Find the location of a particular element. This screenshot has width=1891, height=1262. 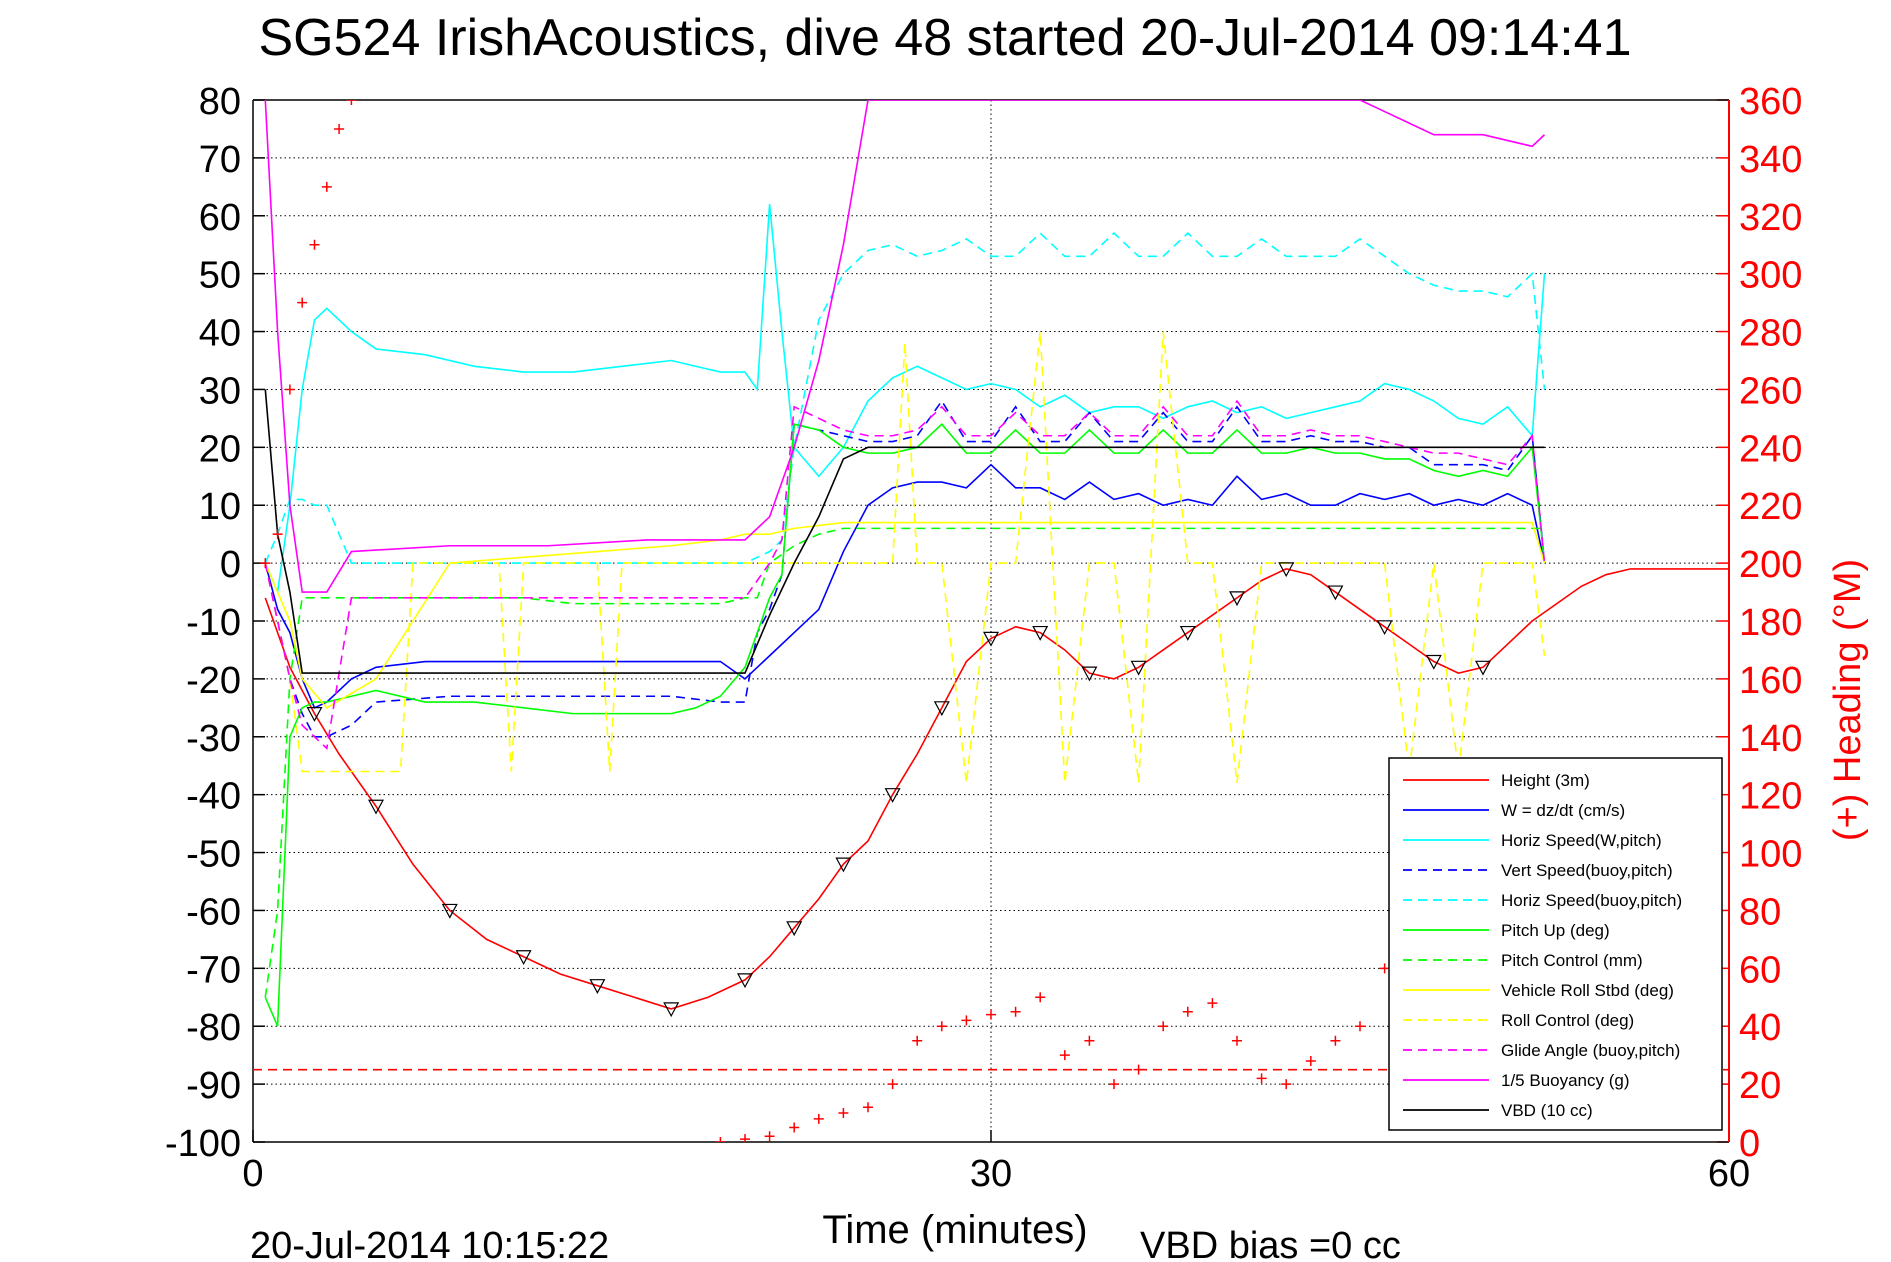

y-tick-label: -50 is located at coordinates (213, 855).